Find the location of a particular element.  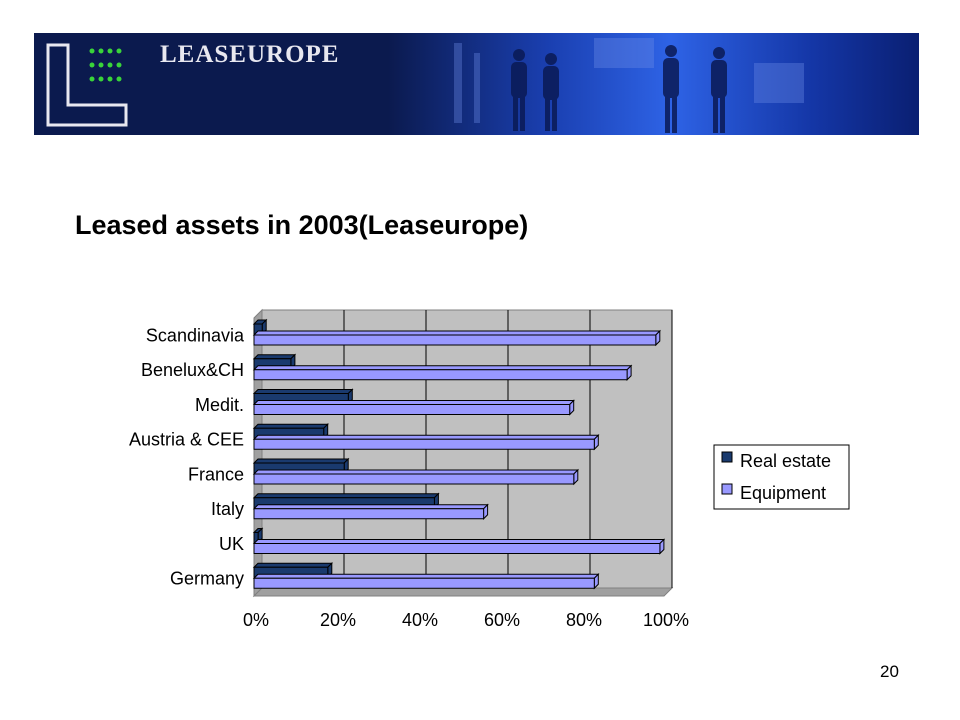

plot-floor is located at coordinates (463, 592).